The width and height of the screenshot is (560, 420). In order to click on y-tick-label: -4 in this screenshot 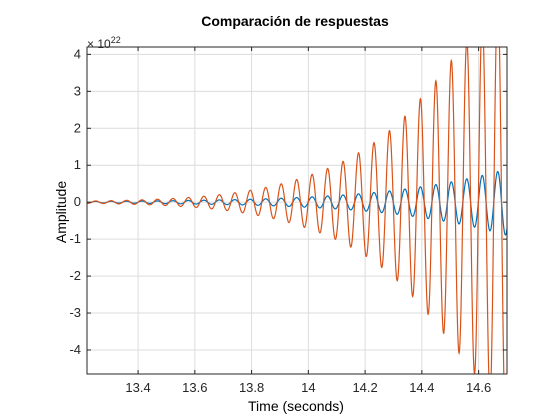, I will do `click(75, 349)`.